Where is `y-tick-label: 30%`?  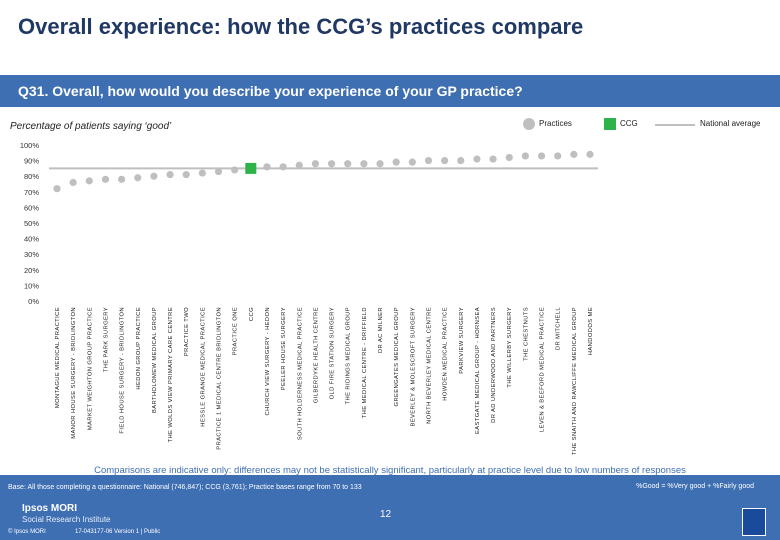
y-tick-label: 30% is located at coordinates (31, 254).